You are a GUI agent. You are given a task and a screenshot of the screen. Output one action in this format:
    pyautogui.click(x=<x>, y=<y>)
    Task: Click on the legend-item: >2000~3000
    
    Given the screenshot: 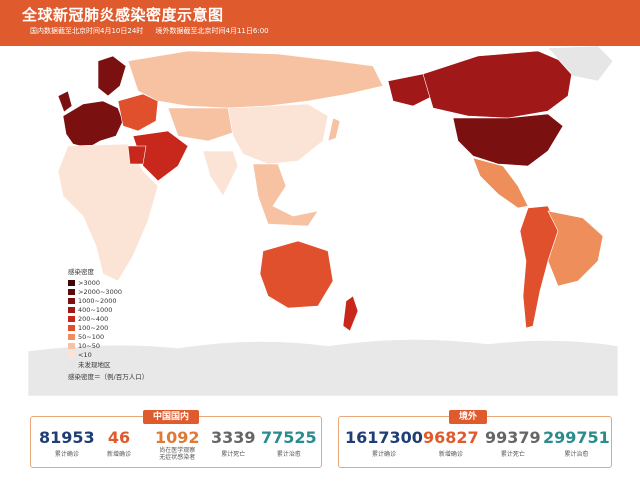 What is the action you would take?
    pyautogui.click(x=108, y=291)
    